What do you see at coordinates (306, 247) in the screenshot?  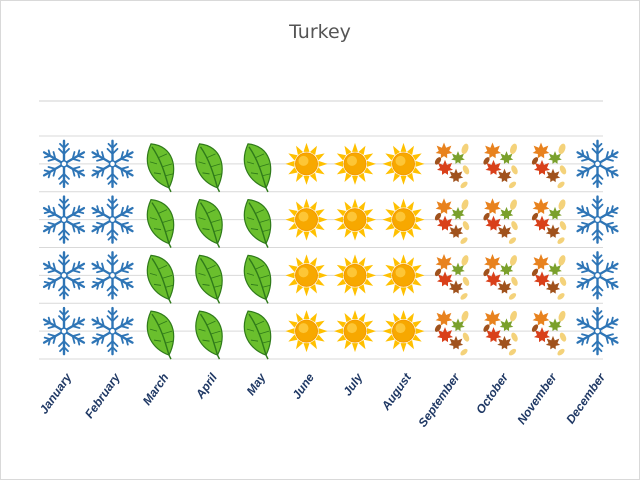 I see `bar-june` at bounding box center [306, 247].